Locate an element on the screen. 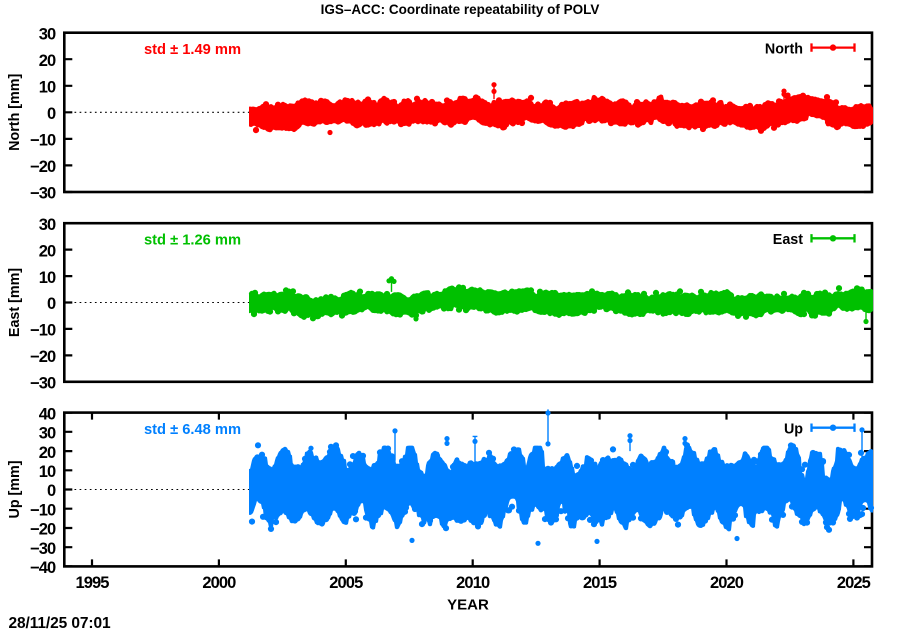  svg-text: Up is located at coordinates (793, 430).